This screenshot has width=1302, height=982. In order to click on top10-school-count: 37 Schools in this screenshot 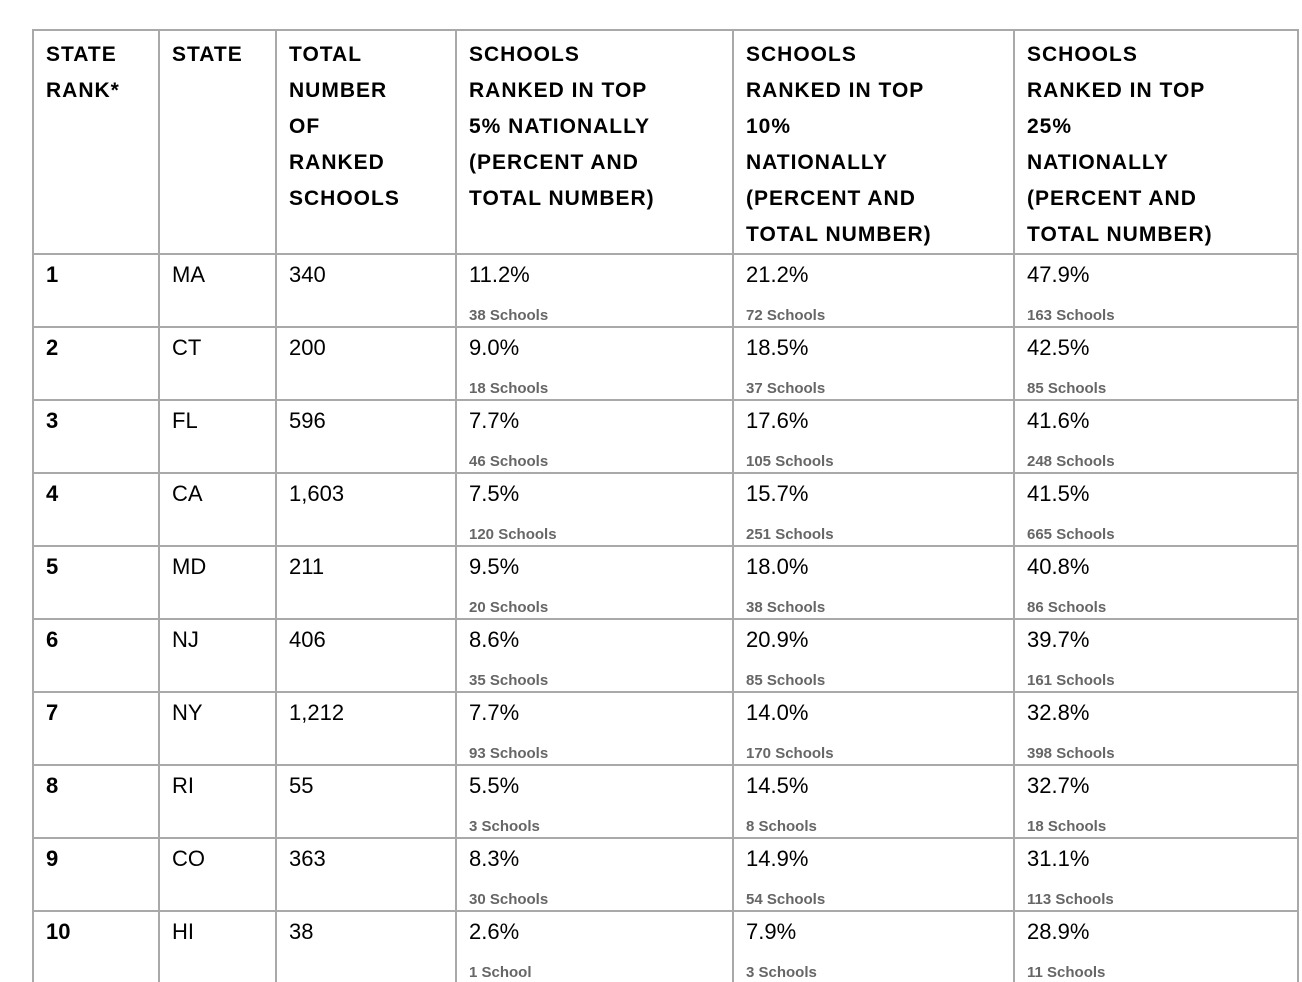, I will do `click(786, 388)`.